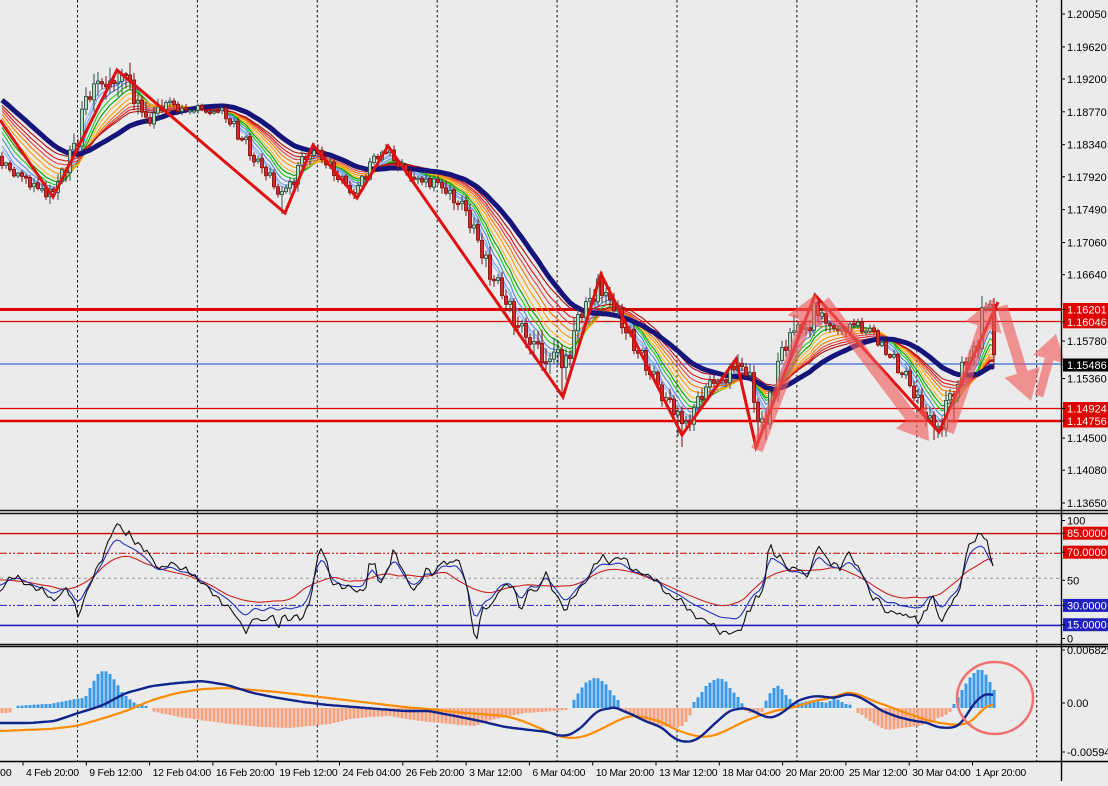 The image size is (1108, 786). Describe the element at coordinates (1087, 146) in the screenshot. I see `svg-text: 1.18340` at that location.